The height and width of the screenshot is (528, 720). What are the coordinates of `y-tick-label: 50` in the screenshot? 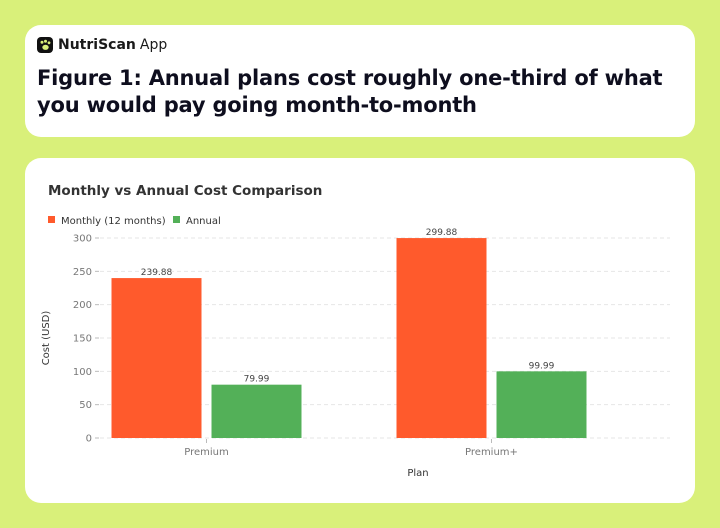 It's located at (85, 405).